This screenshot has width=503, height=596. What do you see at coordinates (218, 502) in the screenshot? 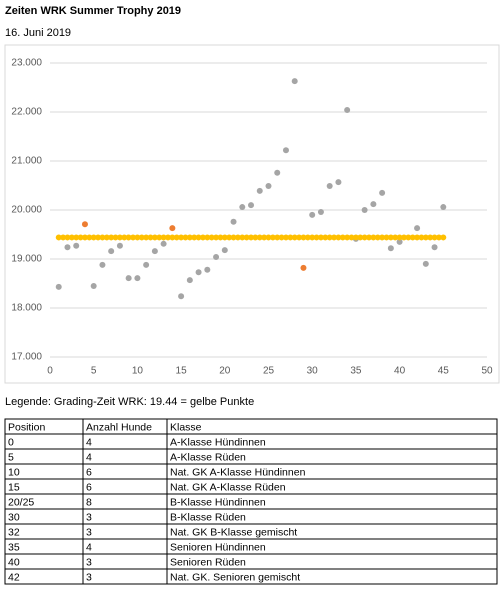
I see `cell-text: B-Klasse Hündinnen` at bounding box center [218, 502].